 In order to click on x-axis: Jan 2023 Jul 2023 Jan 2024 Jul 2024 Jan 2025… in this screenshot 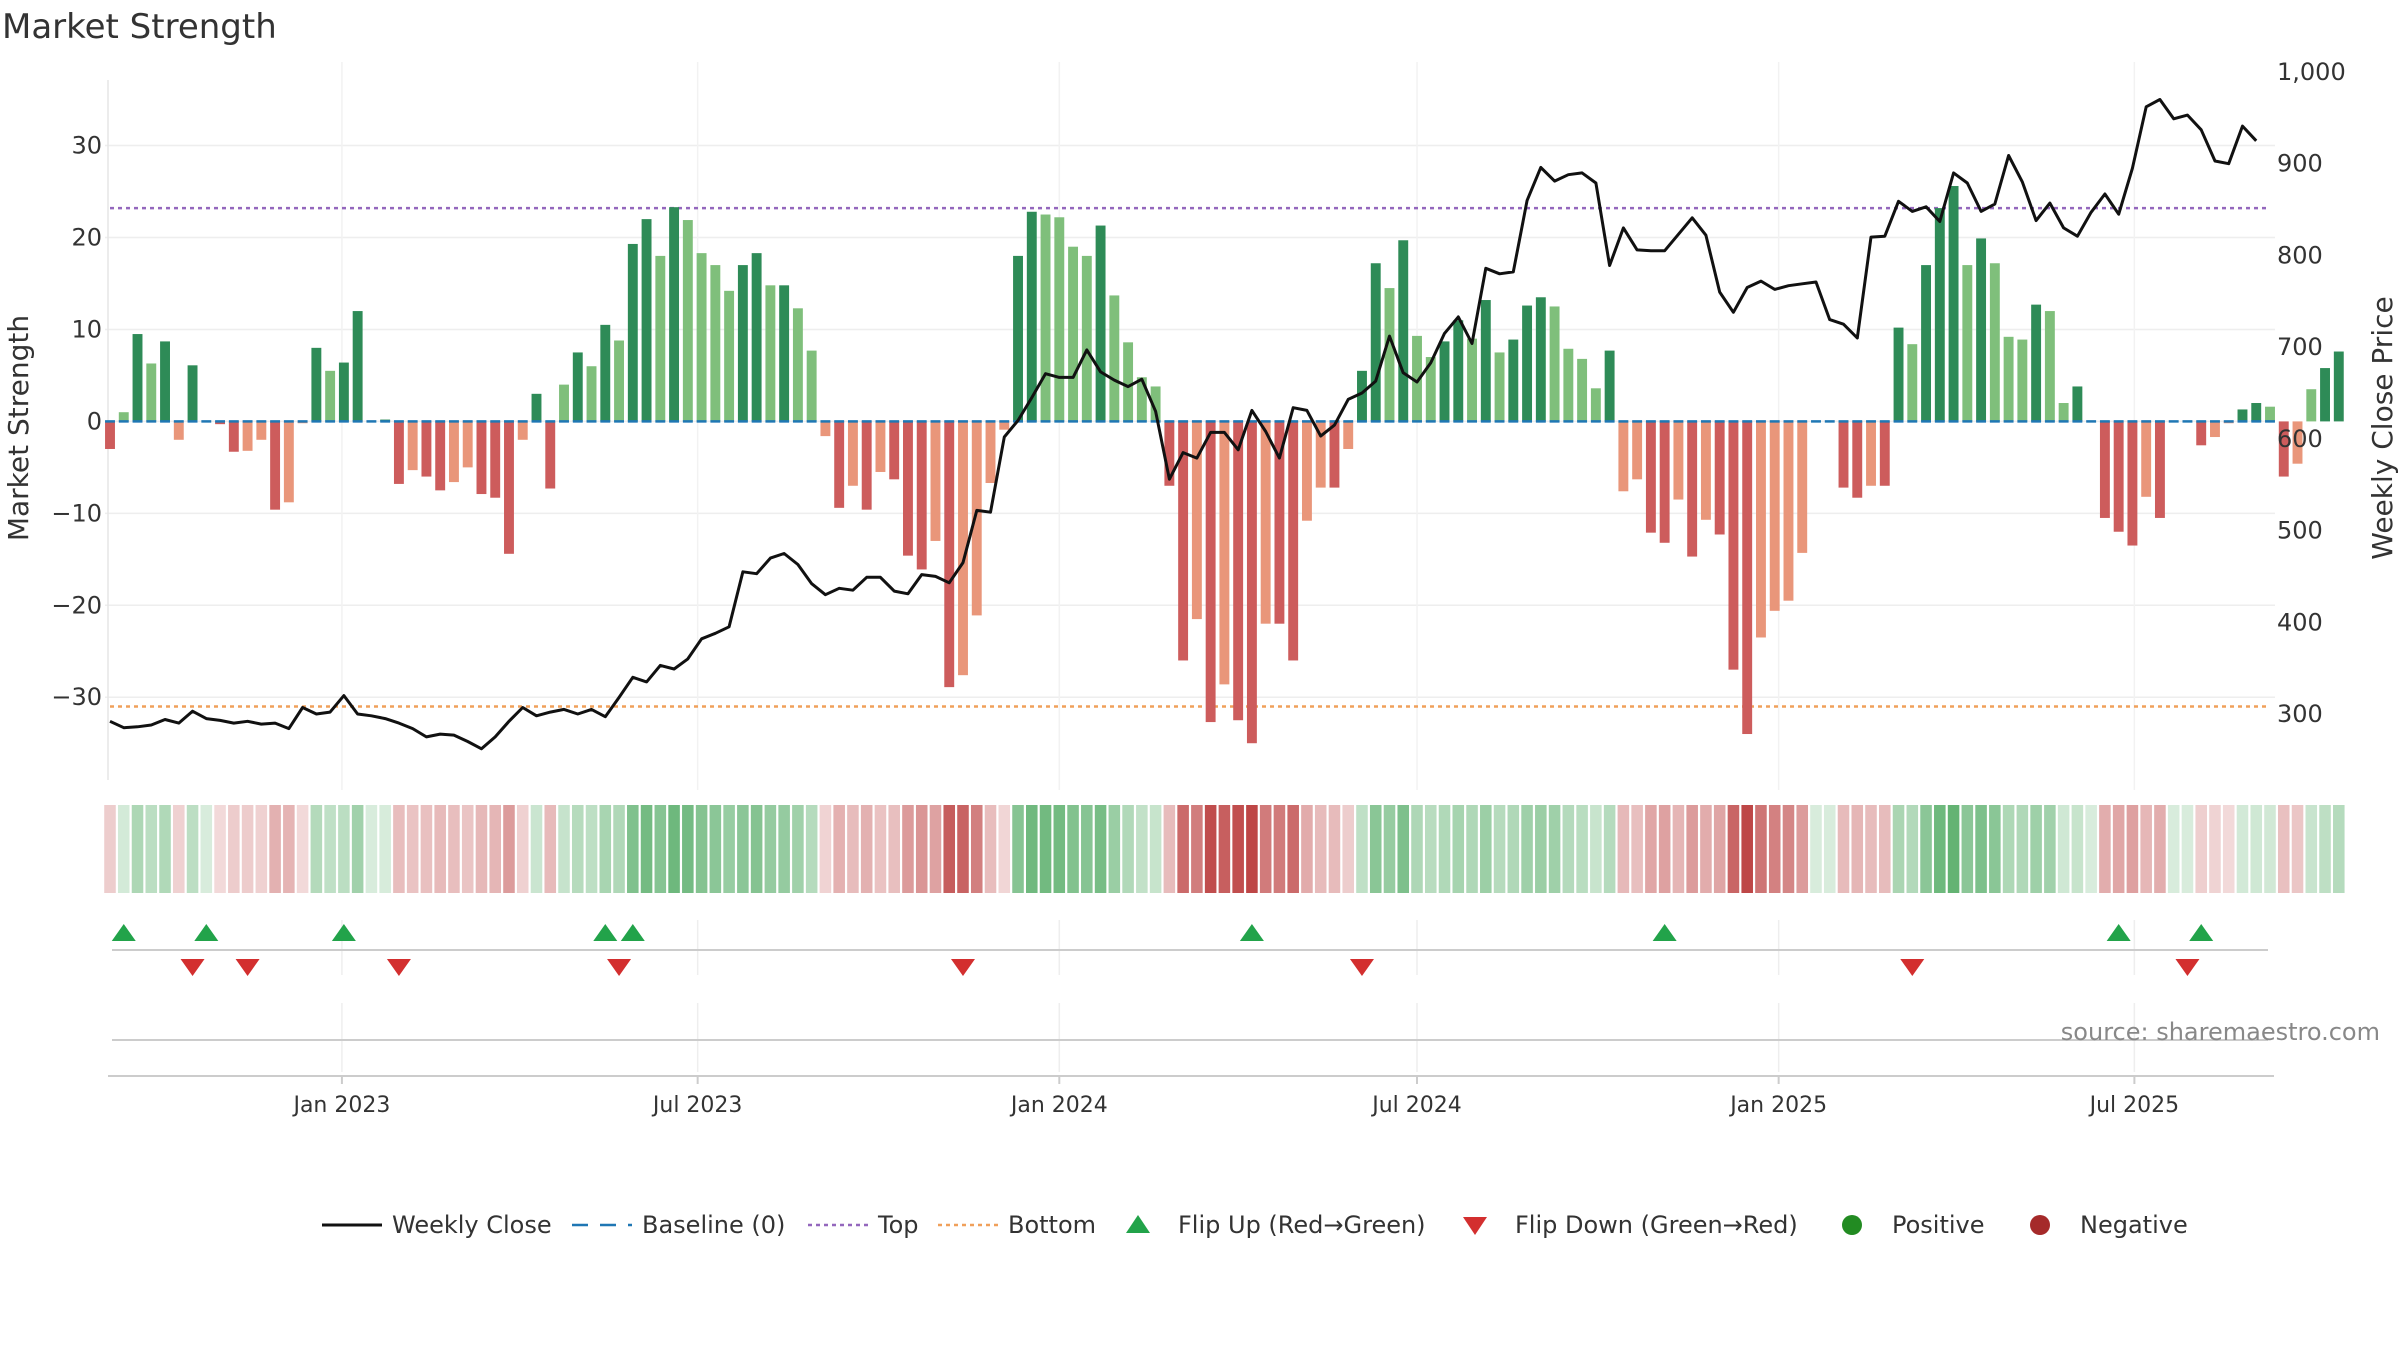, I will do `click(1191, 1096)`.